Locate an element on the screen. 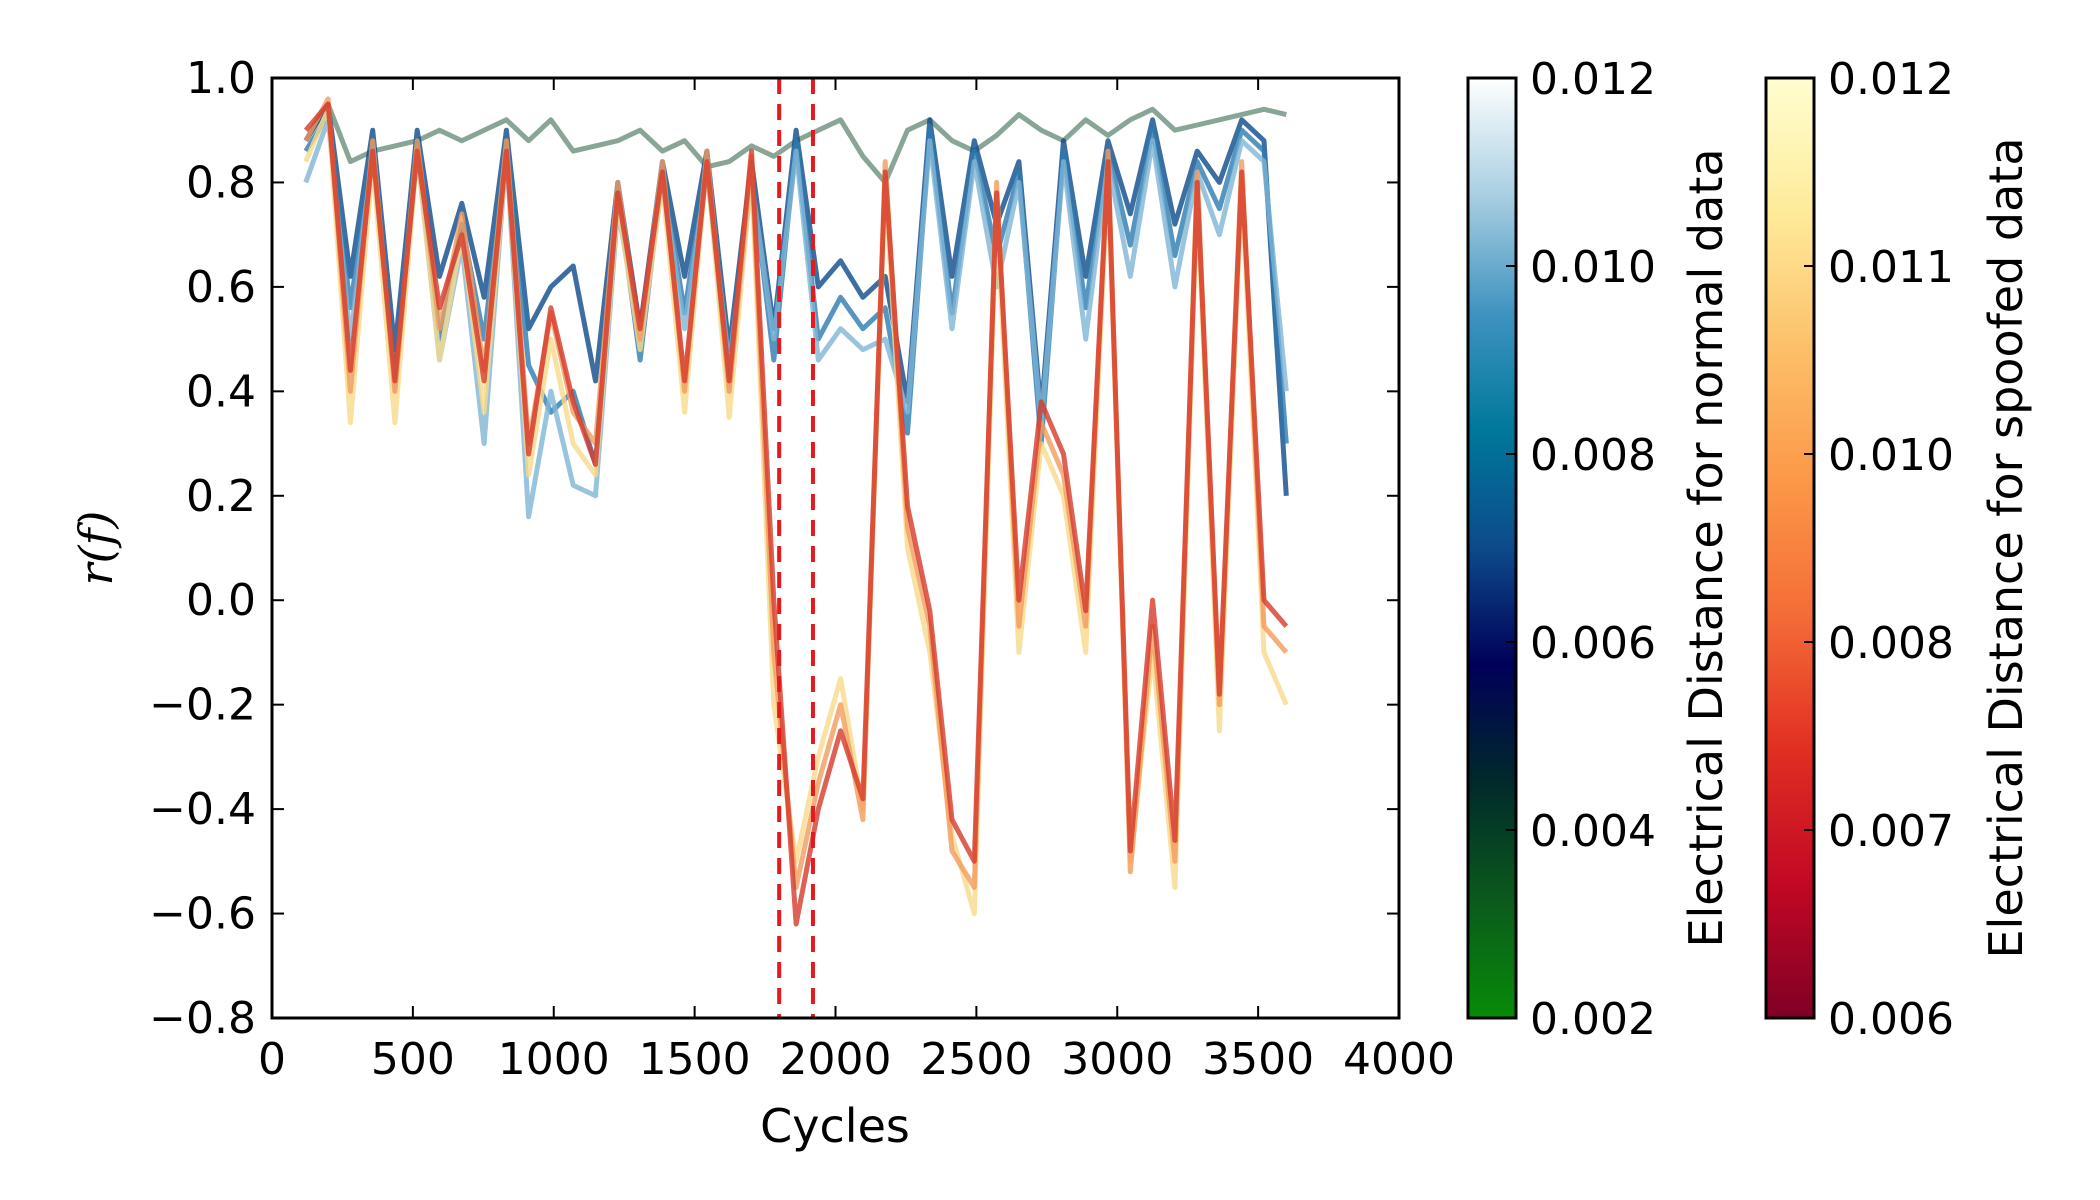  colorbar-normal is located at coordinates (1492, 548).